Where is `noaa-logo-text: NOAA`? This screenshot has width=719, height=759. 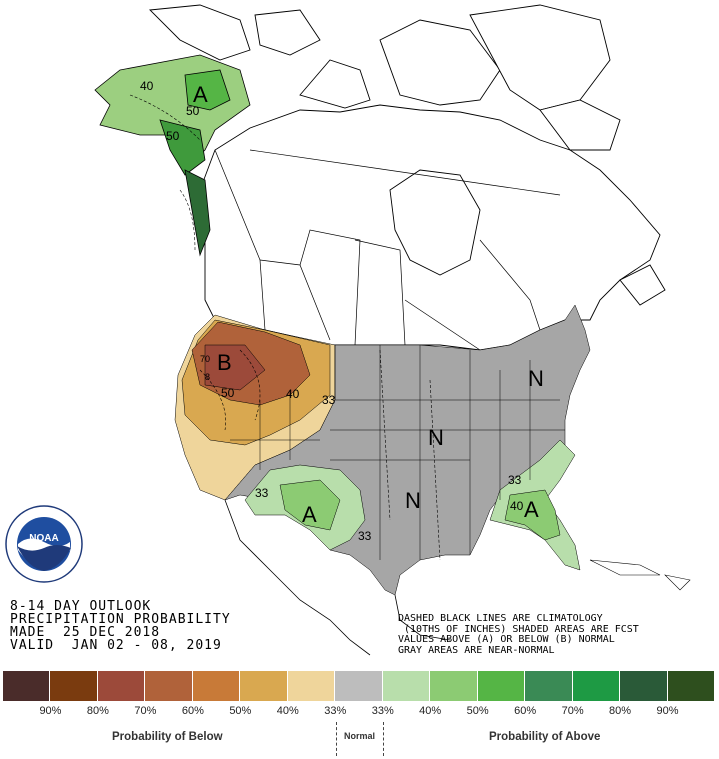 noaa-logo-text: NOAA is located at coordinates (43, 538).